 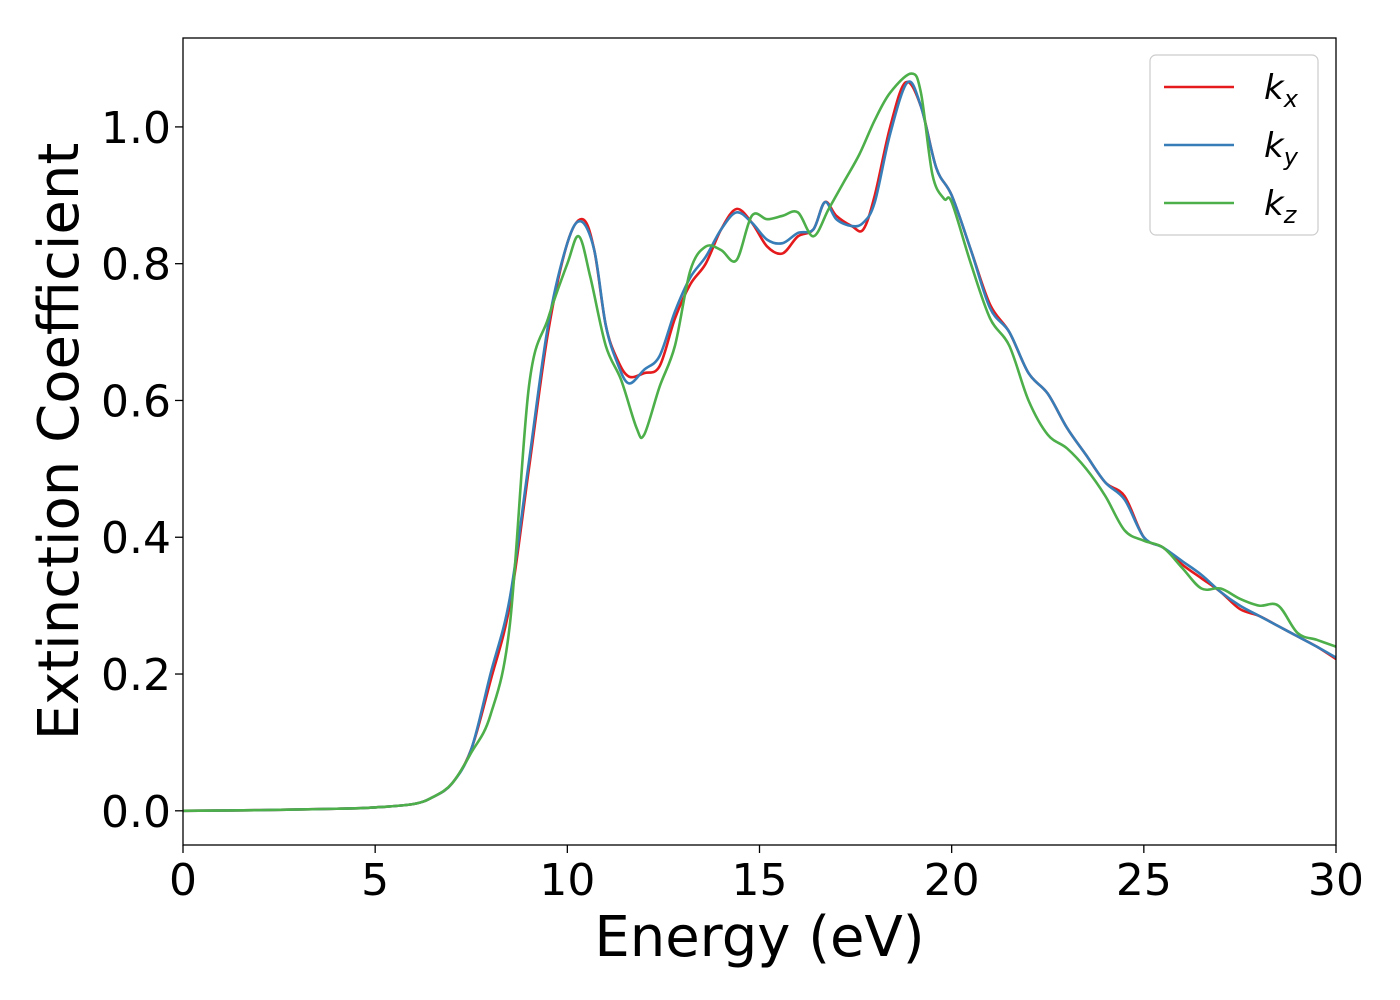 I want to click on x-tick-label: 5, so click(x=375, y=880).